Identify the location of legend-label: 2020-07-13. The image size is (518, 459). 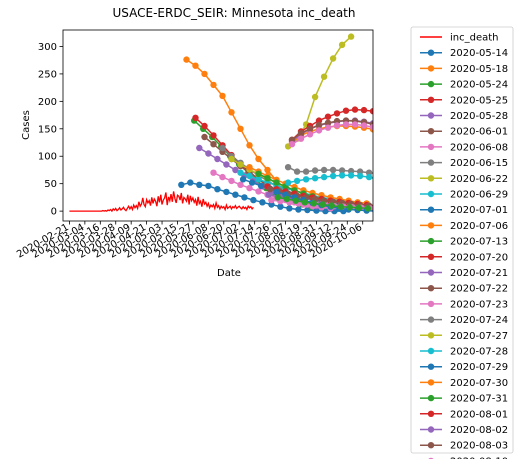
(479, 242).